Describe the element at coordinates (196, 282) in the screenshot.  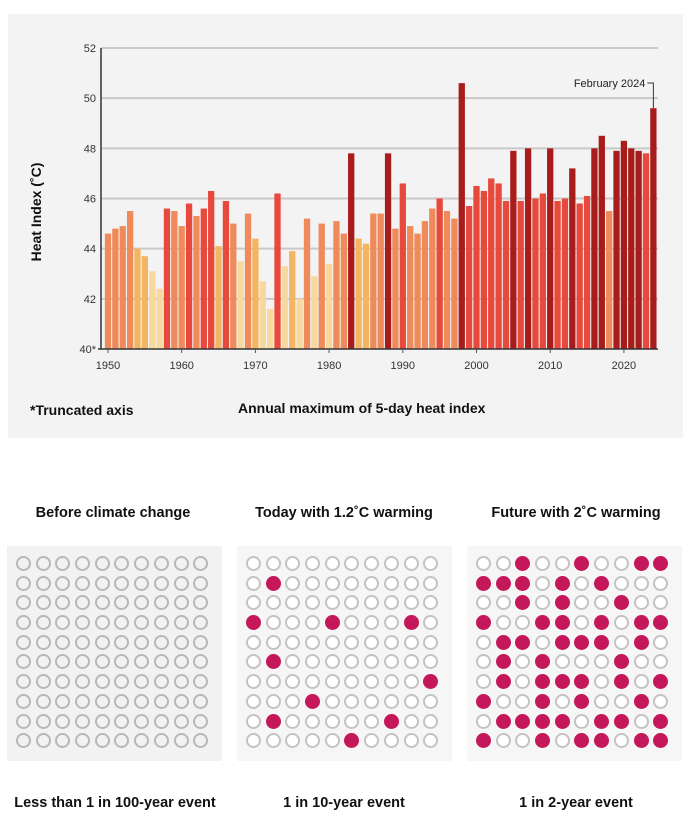
I see `bar-1962` at that location.